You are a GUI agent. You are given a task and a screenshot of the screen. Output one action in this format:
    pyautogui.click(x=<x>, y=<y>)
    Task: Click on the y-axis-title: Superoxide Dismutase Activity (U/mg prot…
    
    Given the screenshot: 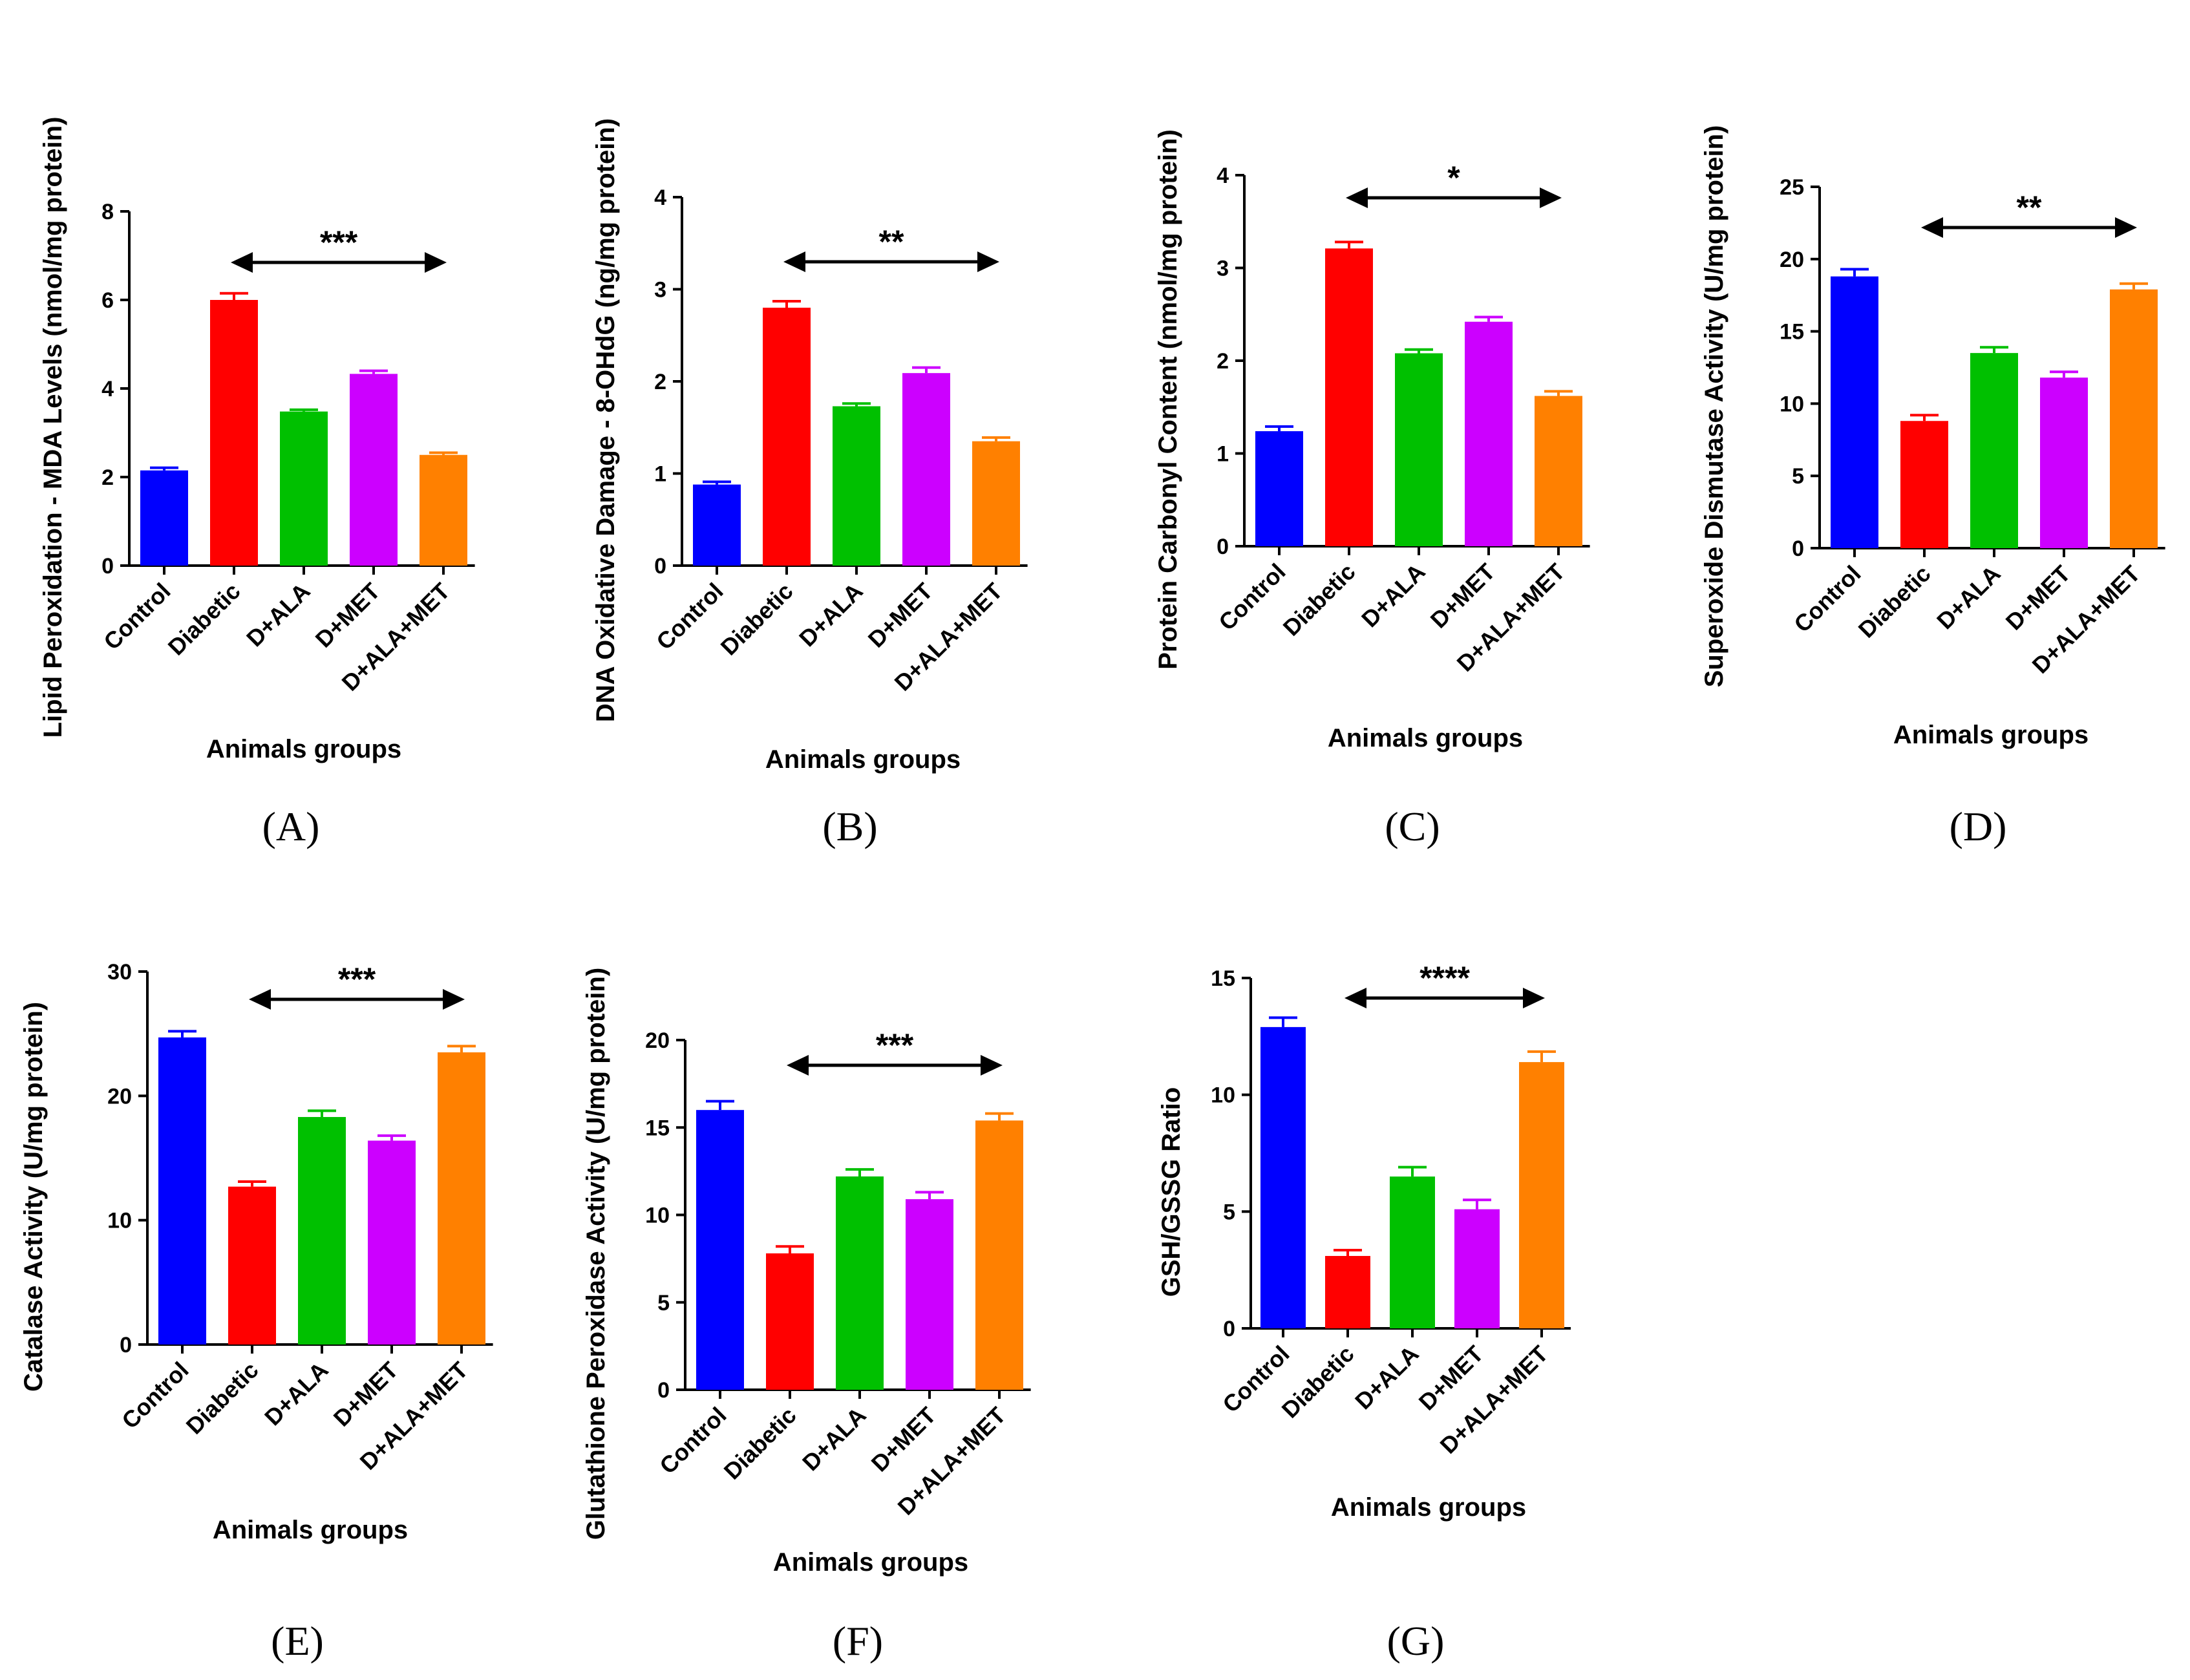 What is the action you would take?
    pyautogui.click(x=1714, y=407)
    